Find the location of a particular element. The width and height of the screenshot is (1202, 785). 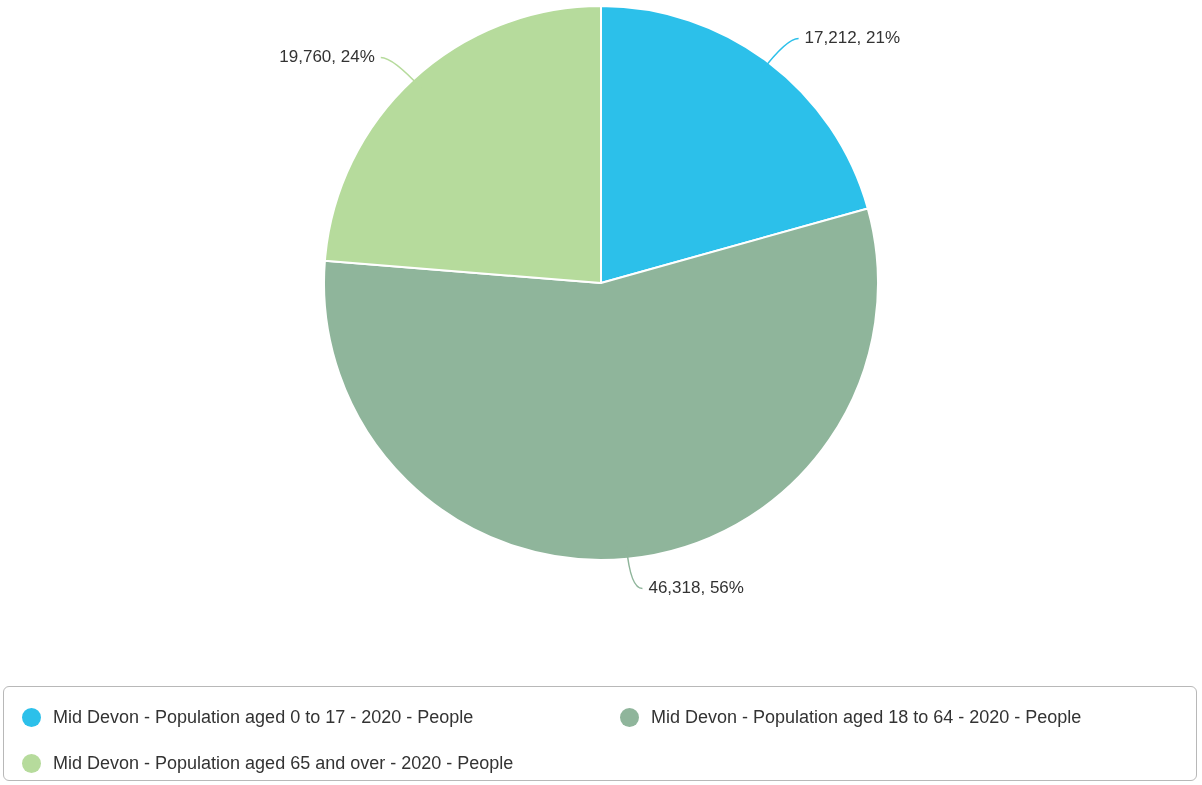

legend-label: Mid Devon - Population aged 18 to 64 - 2020 - People is located at coordinates (866, 717).